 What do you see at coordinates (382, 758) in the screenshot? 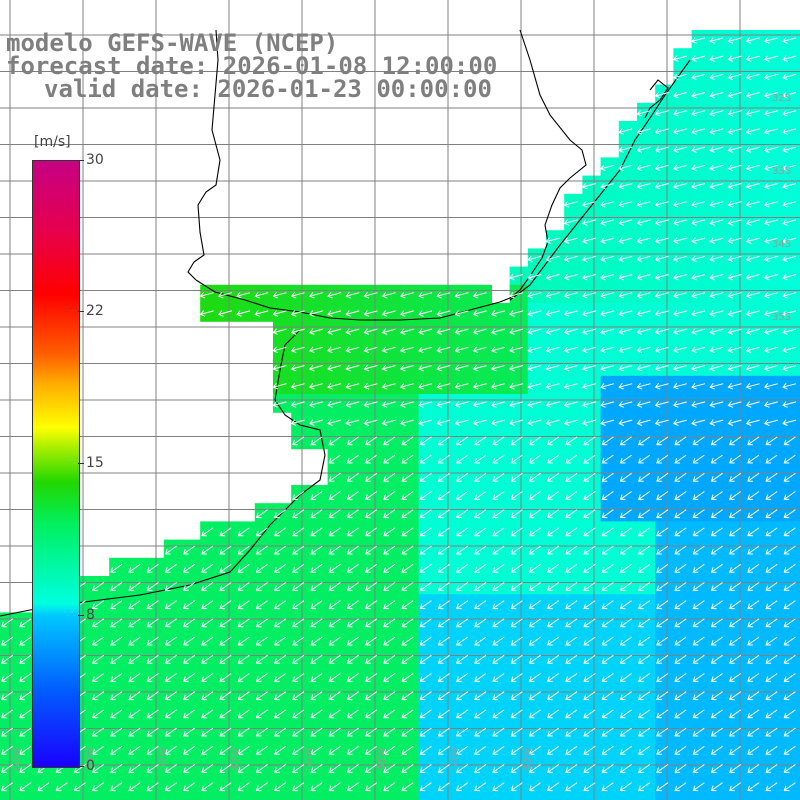
I see `longitude-label: 55W` at bounding box center [382, 758].